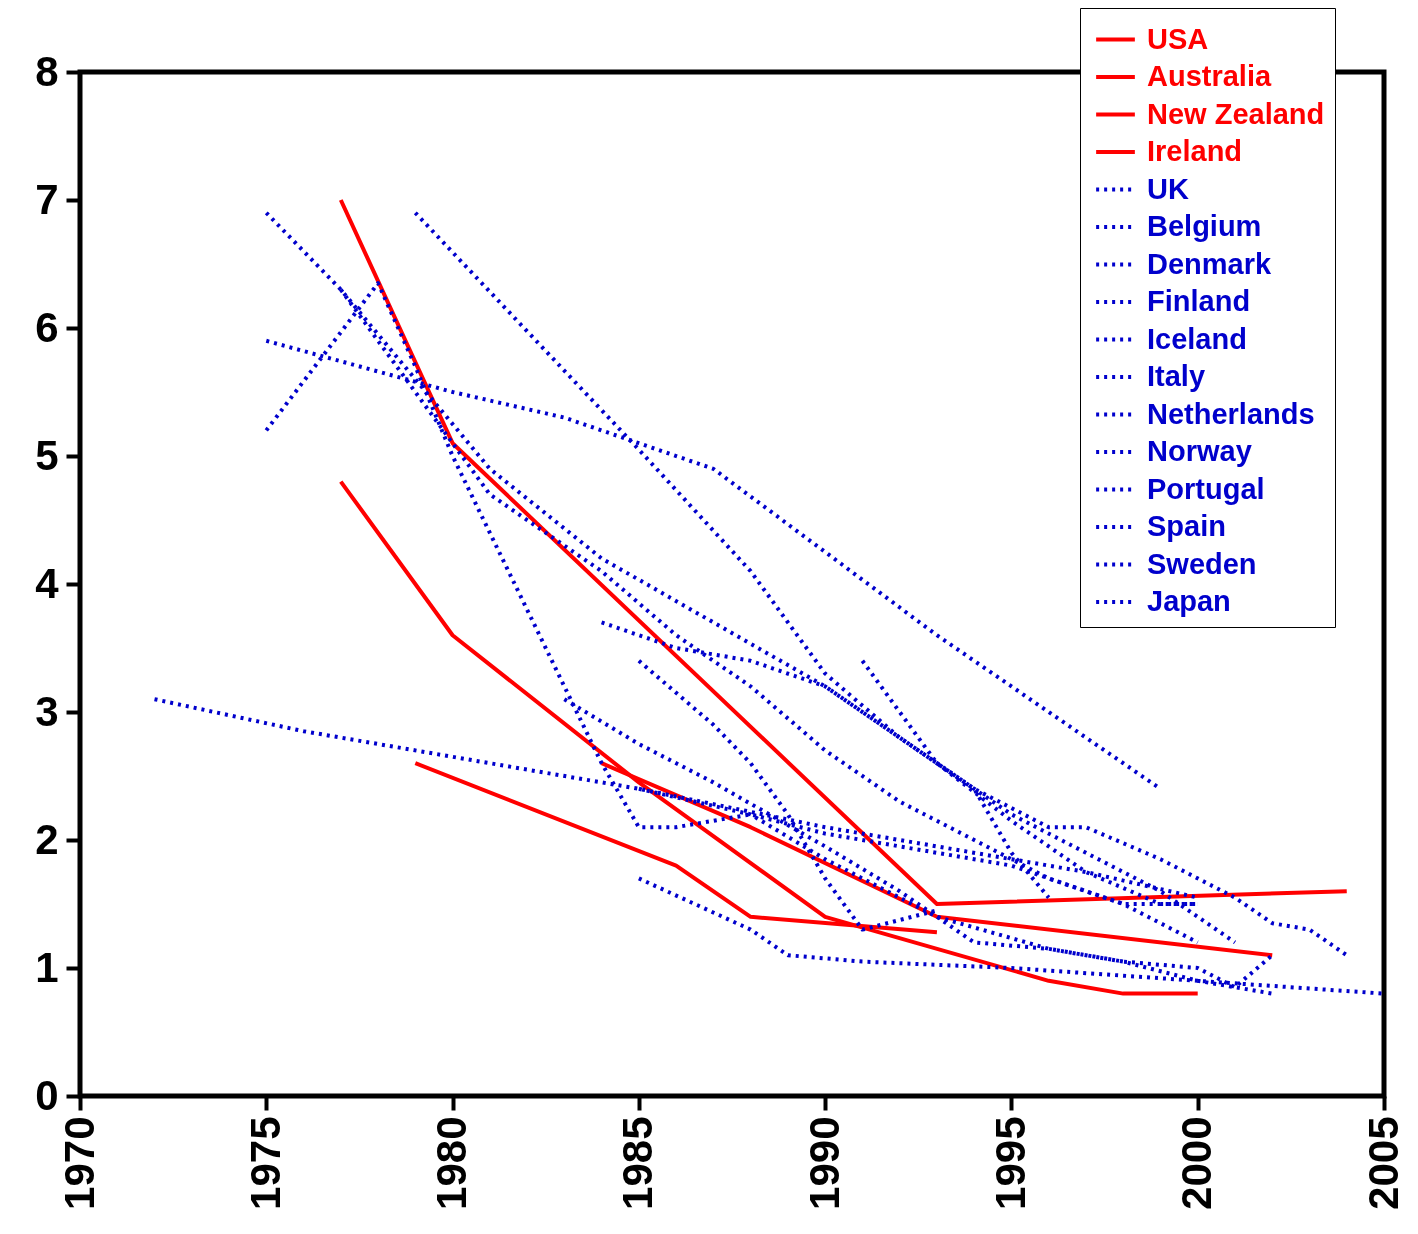 This screenshot has width=1418, height=1234. Describe the element at coordinates (47, 839) in the screenshot. I see `y-tick-label: 2` at that location.